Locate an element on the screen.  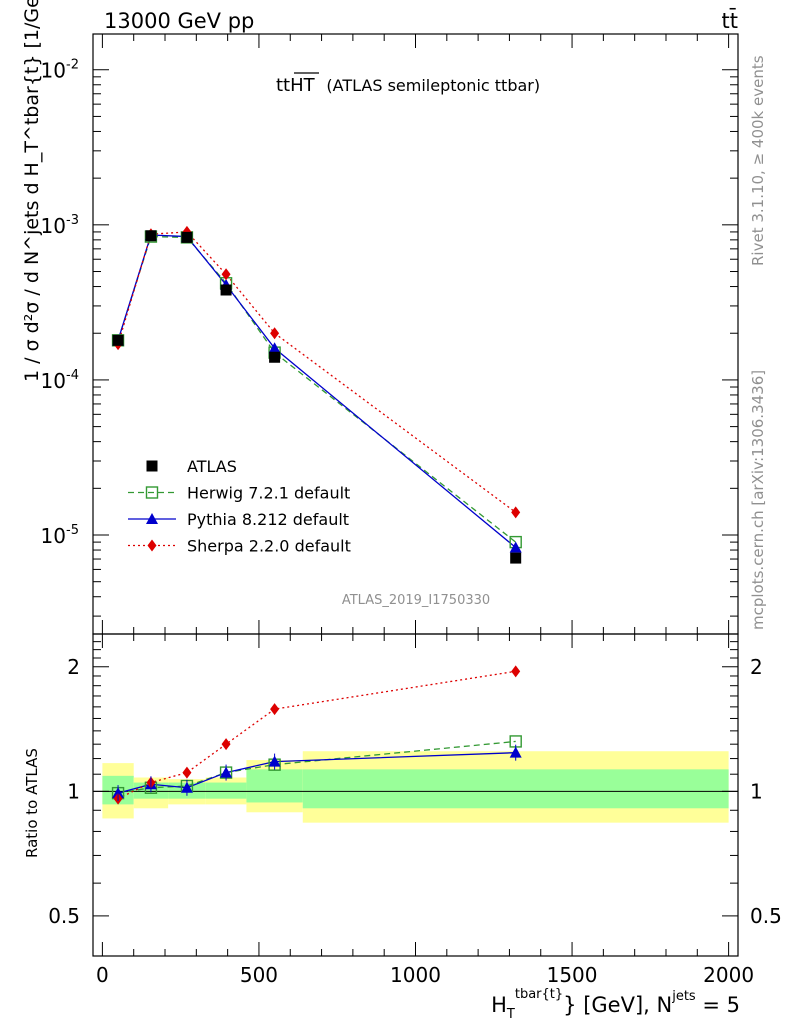
header-right: tt̄ is located at coordinates (730, 20).